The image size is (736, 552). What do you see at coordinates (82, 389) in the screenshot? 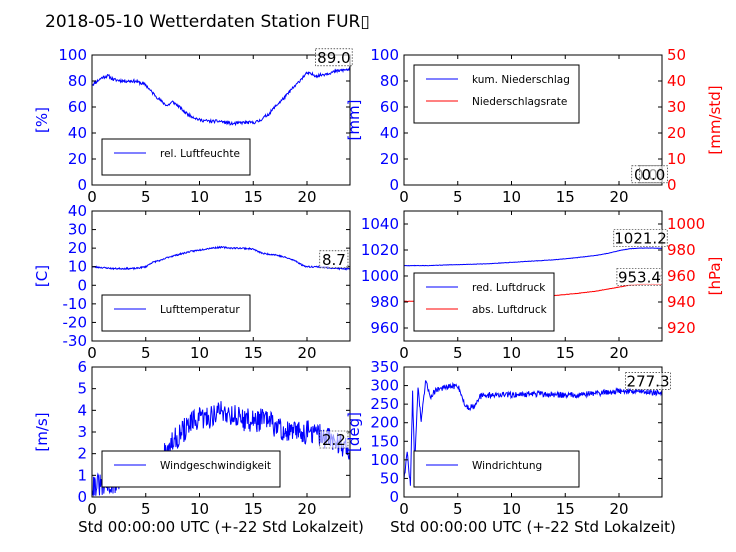
I see `y-tick-label: 5` at bounding box center [82, 389].